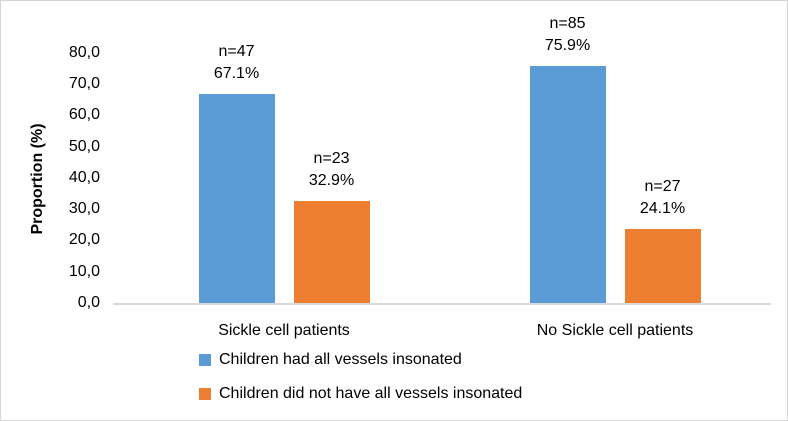  Describe the element at coordinates (662, 197) in the screenshot. I see `bar-data-label: n=27 24.1%` at that location.